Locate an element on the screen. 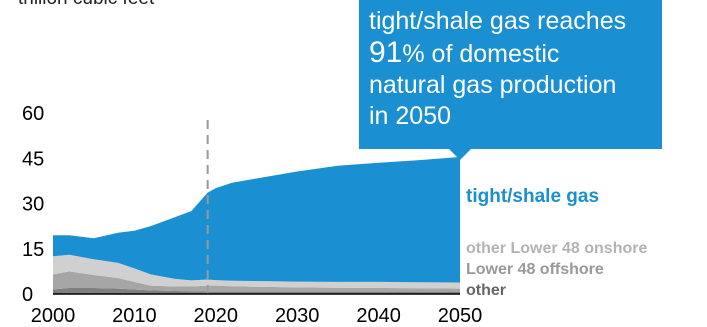  callout-suffix: % of domestic is located at coordinates (481, 54).